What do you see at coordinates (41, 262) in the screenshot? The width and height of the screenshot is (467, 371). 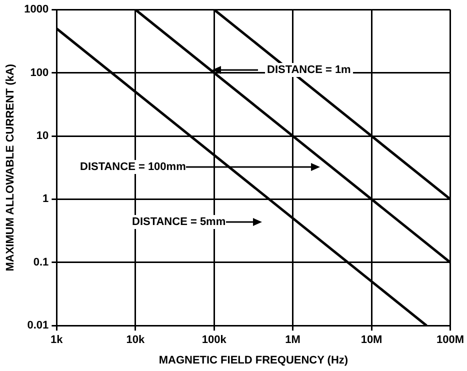 I see `y-tick-label: 0.1` at bounding box center [41, 262].